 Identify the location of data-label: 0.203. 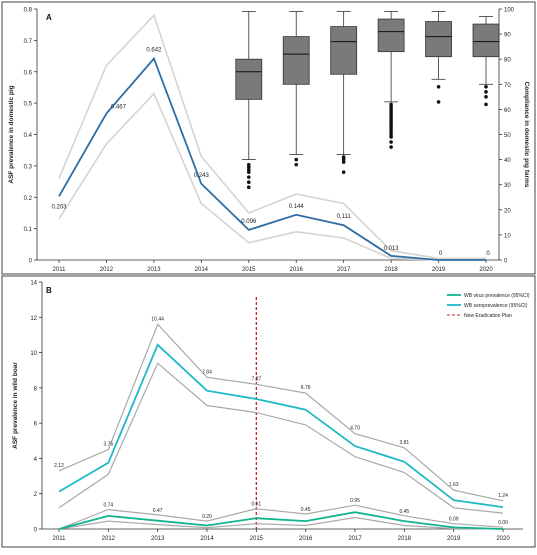
(59, 207).